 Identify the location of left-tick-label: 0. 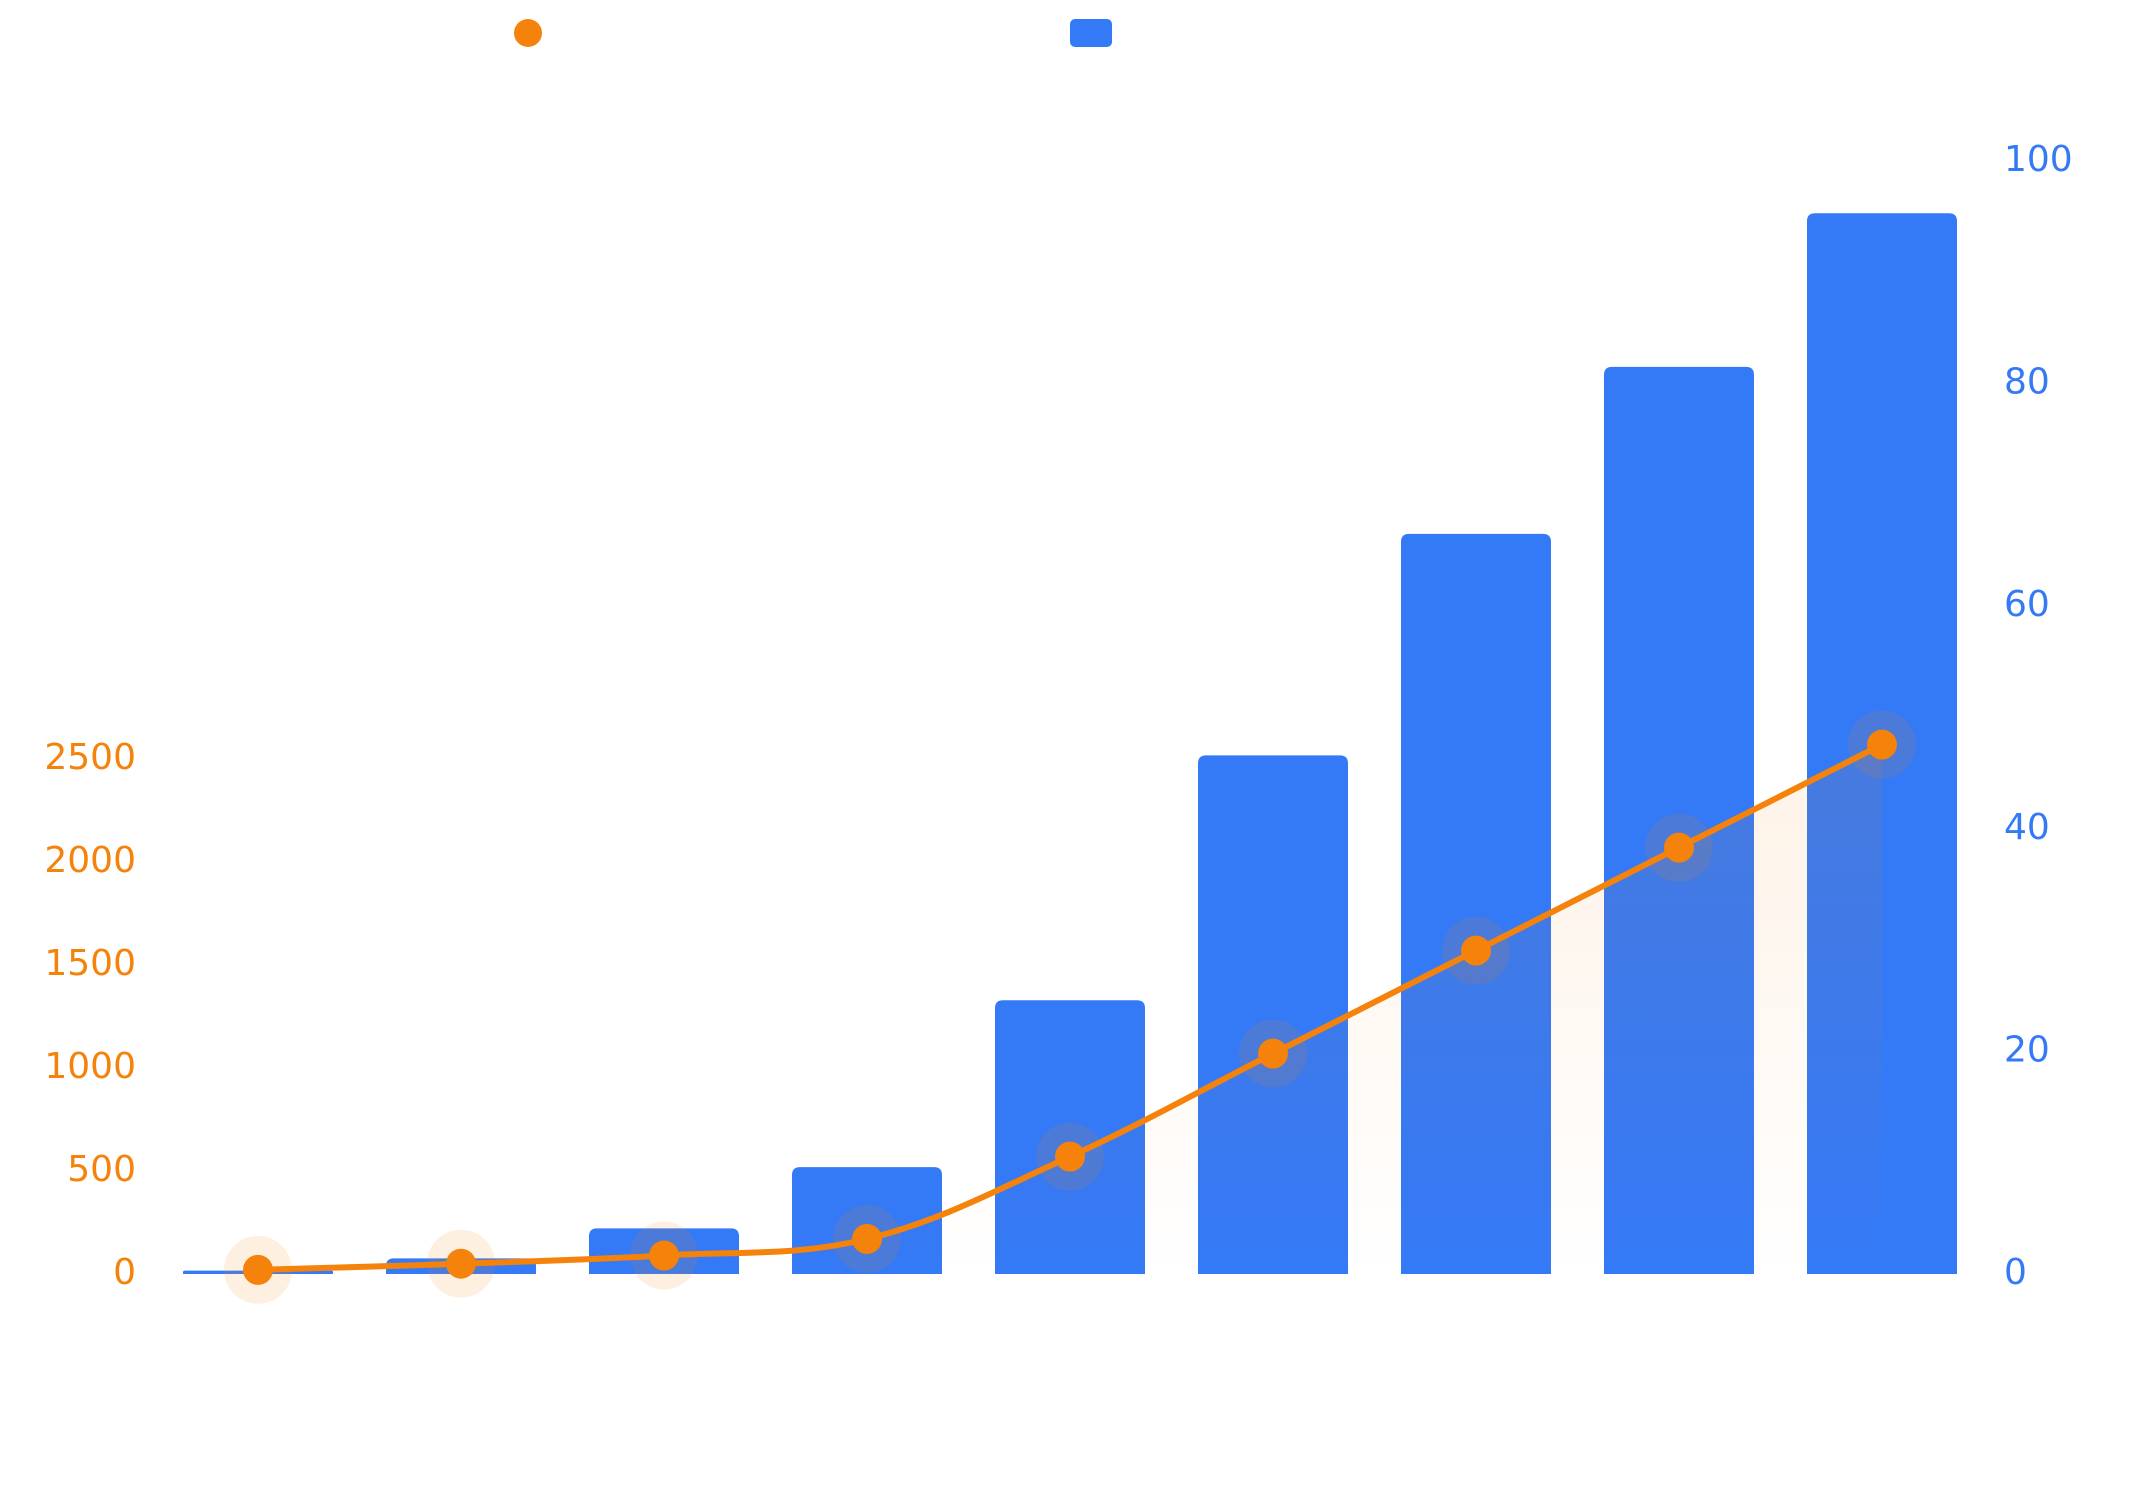
(124, 1272).